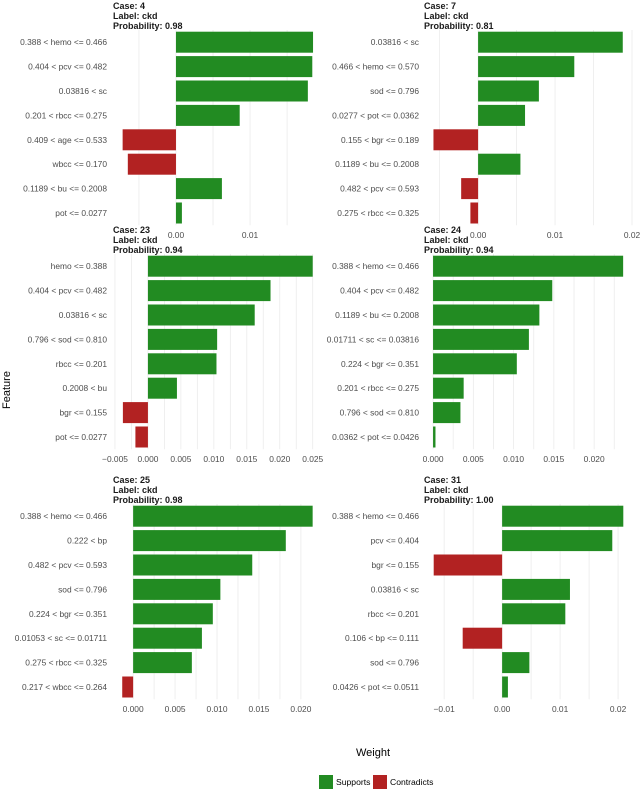 The width and height of the screenshot is (640, 790). What do you see at coordinates (459, 500) in the screenshot?
I see `panel-probability: Probability: 1.00` at bounding box center [459, 500].